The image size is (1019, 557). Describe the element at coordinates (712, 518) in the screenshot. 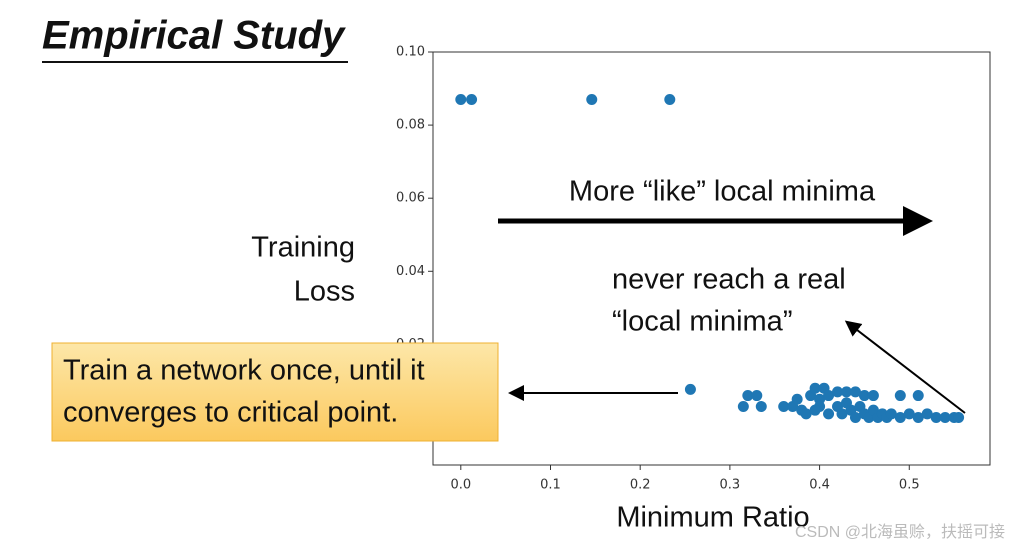

I see `x-label: Minimum Ratio` at that location.